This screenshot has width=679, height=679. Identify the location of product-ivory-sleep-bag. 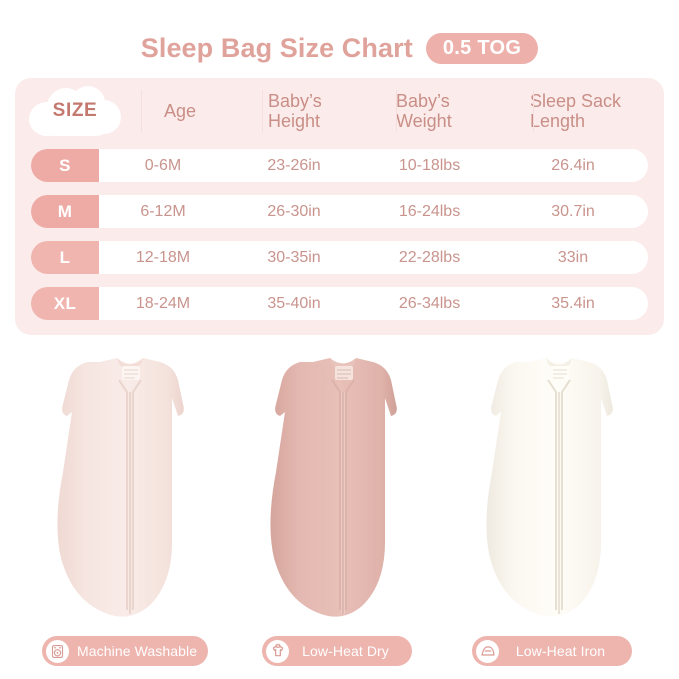
(559, 488).